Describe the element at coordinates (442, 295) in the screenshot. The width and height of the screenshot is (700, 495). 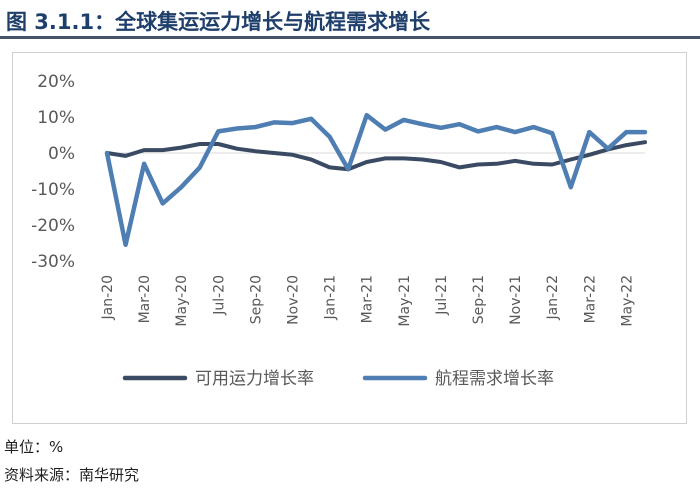
I see `x-tick-label: Jul-21` at that location.